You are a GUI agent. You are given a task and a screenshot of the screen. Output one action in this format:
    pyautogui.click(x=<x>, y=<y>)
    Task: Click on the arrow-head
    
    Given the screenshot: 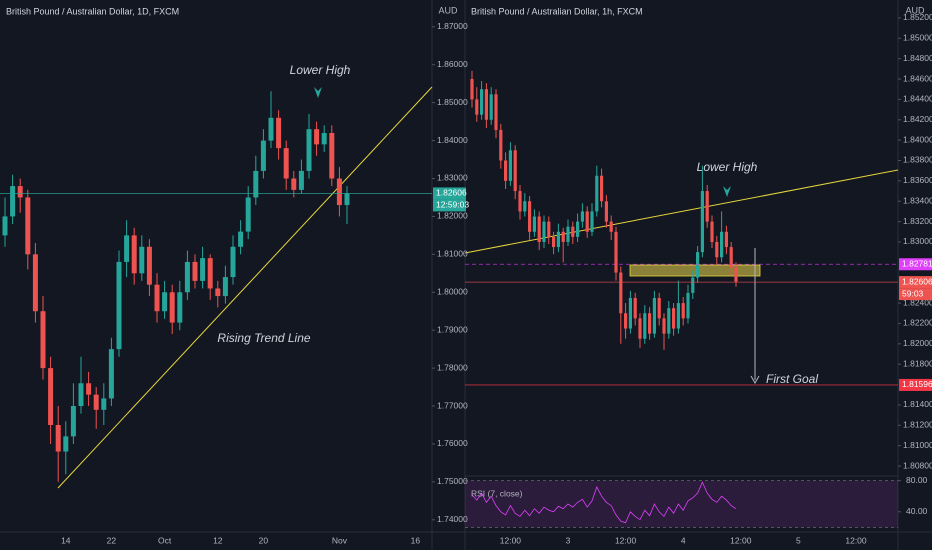 What is the action you would take?
    pyautogui.click(x=755, y=380)
    